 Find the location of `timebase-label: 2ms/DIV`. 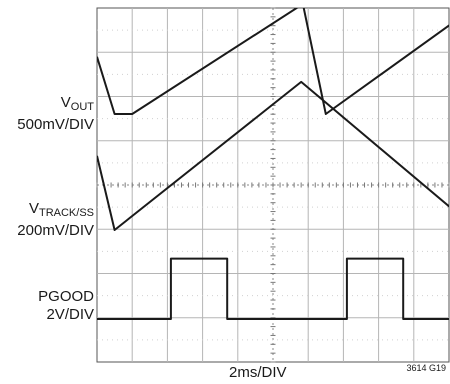

timebase-label: 2ms/DIV is located at coordinates (258, 372).